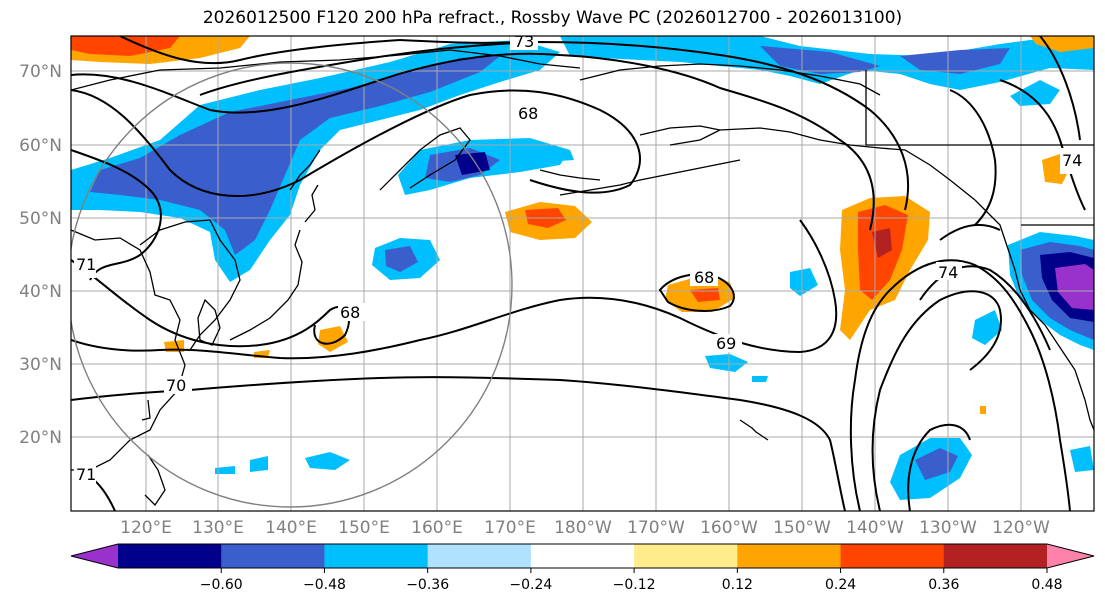  What do you see at coordinates (729, 528) in the screenshot?
I see `lon-label: 160°W` at bounding box center [729, 528].